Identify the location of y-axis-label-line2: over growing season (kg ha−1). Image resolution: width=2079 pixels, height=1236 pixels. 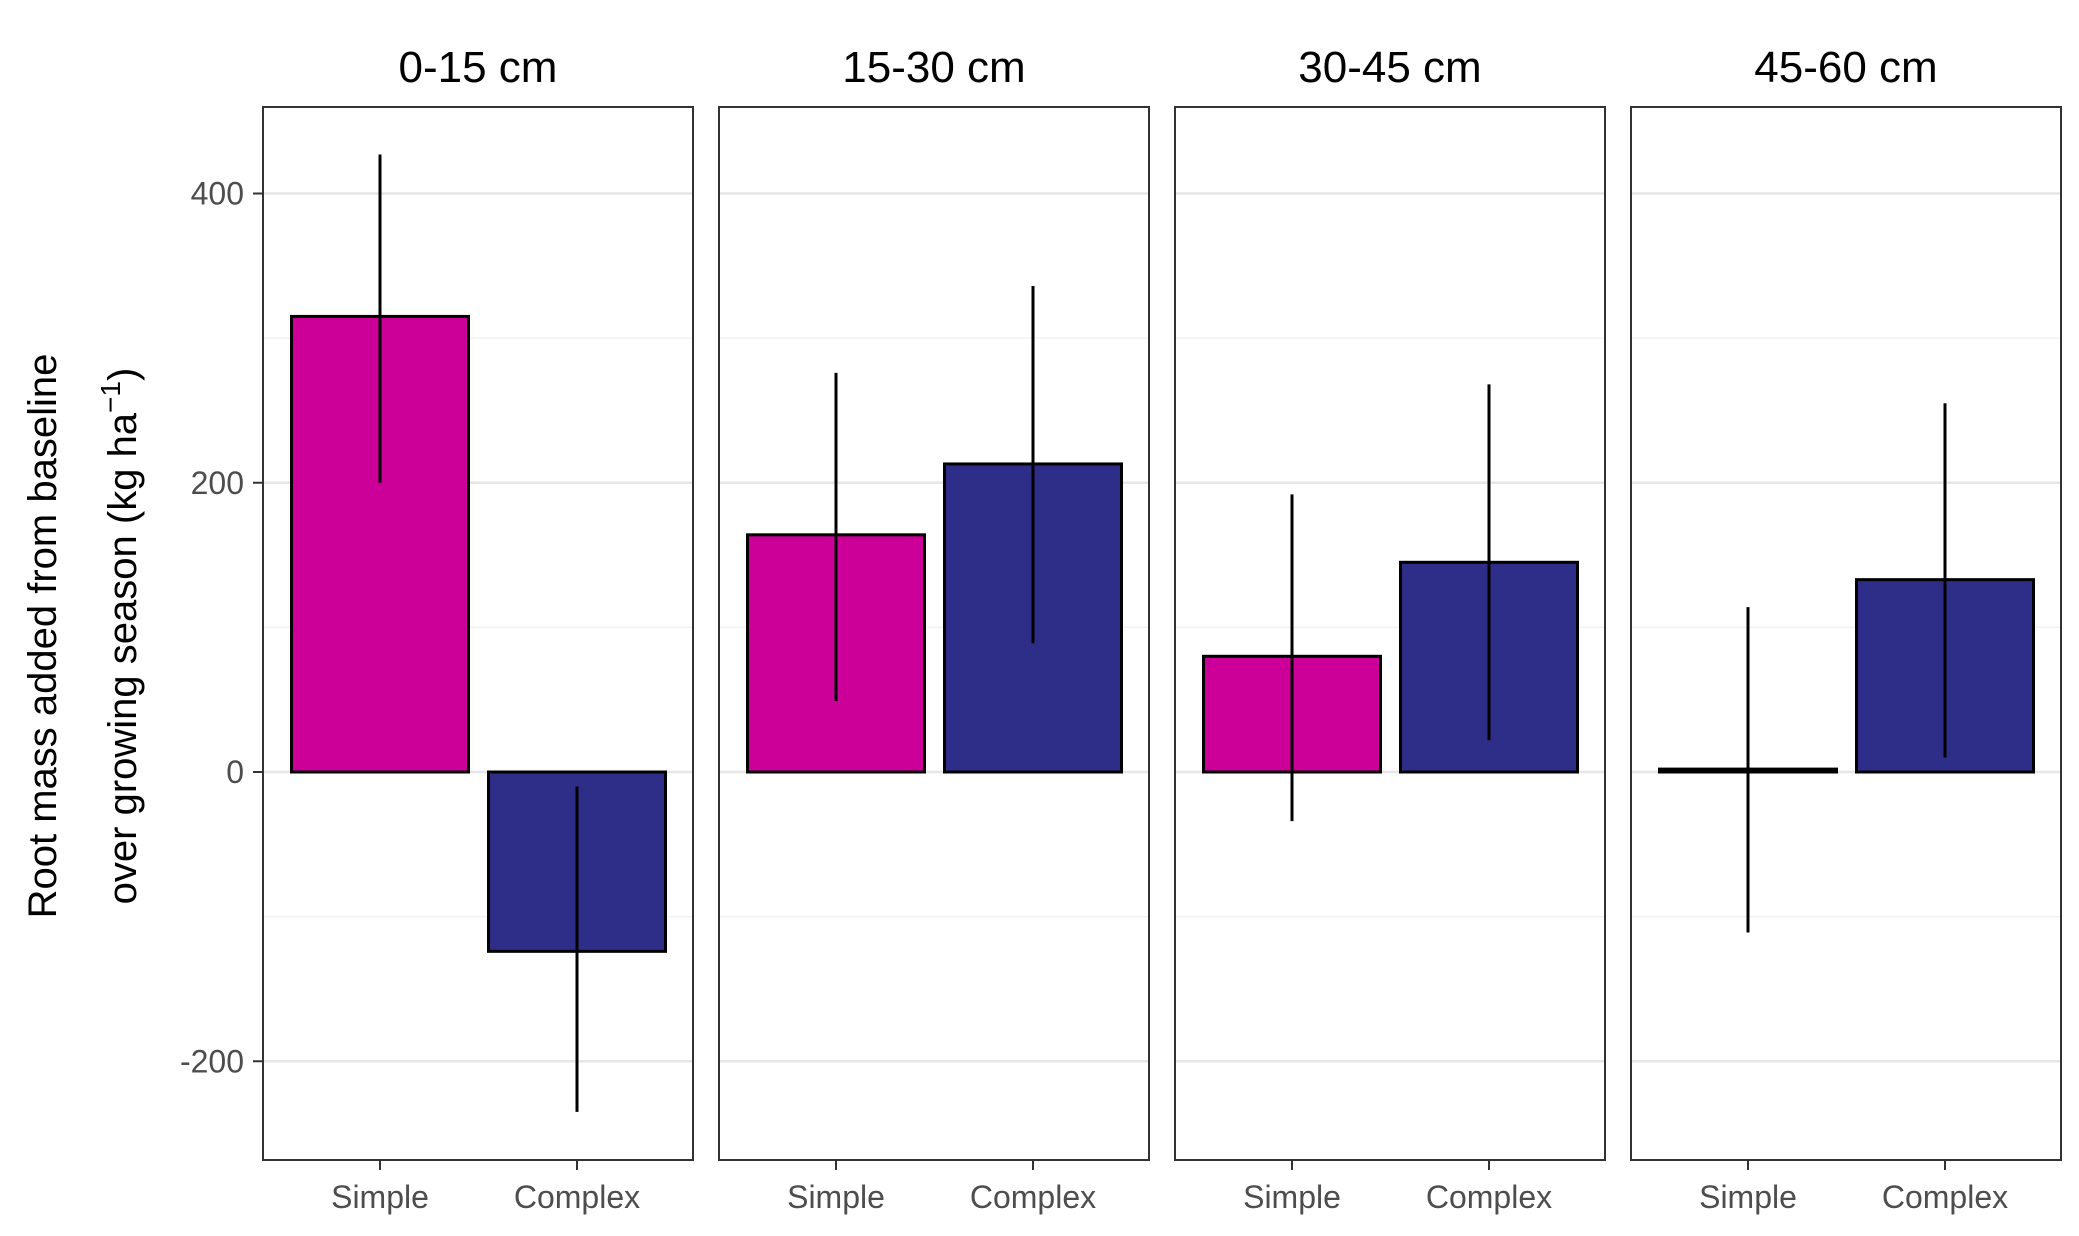
(120, 636).